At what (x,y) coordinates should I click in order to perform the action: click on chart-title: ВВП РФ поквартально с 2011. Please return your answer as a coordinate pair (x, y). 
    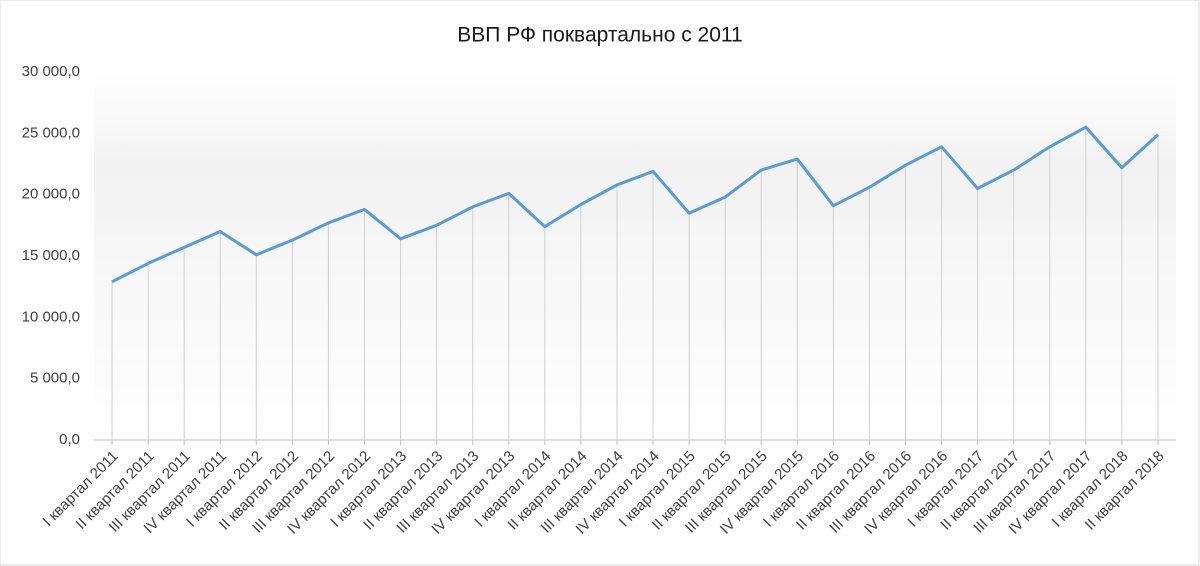
    Looking at the image, I should click on (599, 35).